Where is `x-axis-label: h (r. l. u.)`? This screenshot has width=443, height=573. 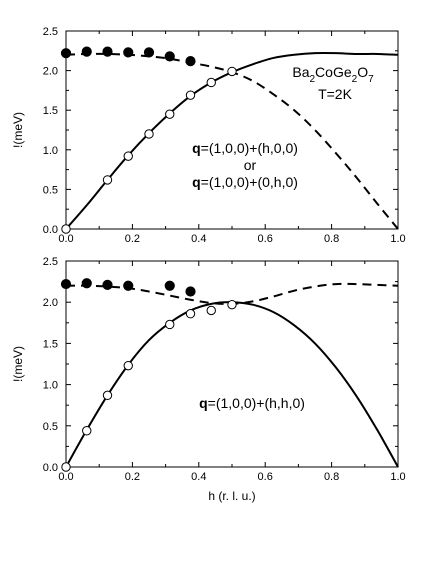 x-axis-label: h (r. l. u.) is located at coordinates (231, 496).